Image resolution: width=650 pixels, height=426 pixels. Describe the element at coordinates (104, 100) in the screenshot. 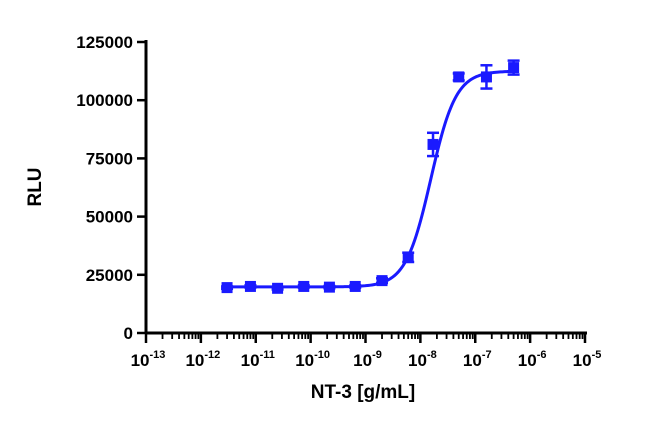

I see `y-tick-label: 100000` at that location.